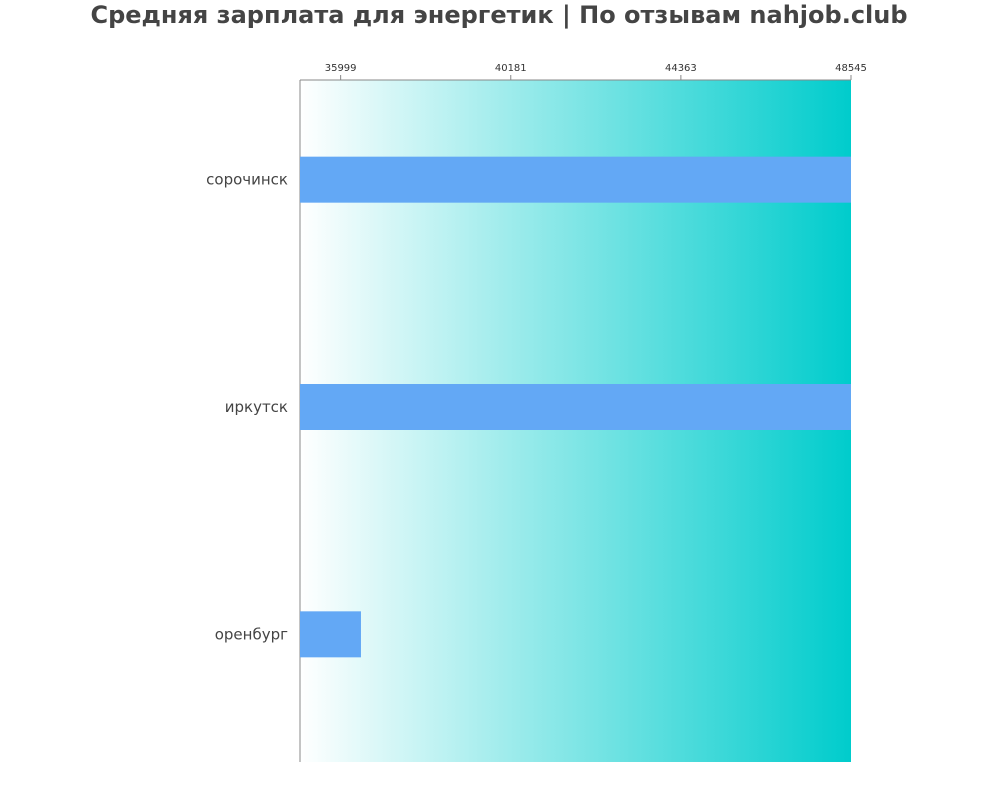 The height and width of the screenshot is (800, 1000). Describe the element at coordinates (256, 407) in the screenshot. I see `category-label-1: иркутск` at that location.